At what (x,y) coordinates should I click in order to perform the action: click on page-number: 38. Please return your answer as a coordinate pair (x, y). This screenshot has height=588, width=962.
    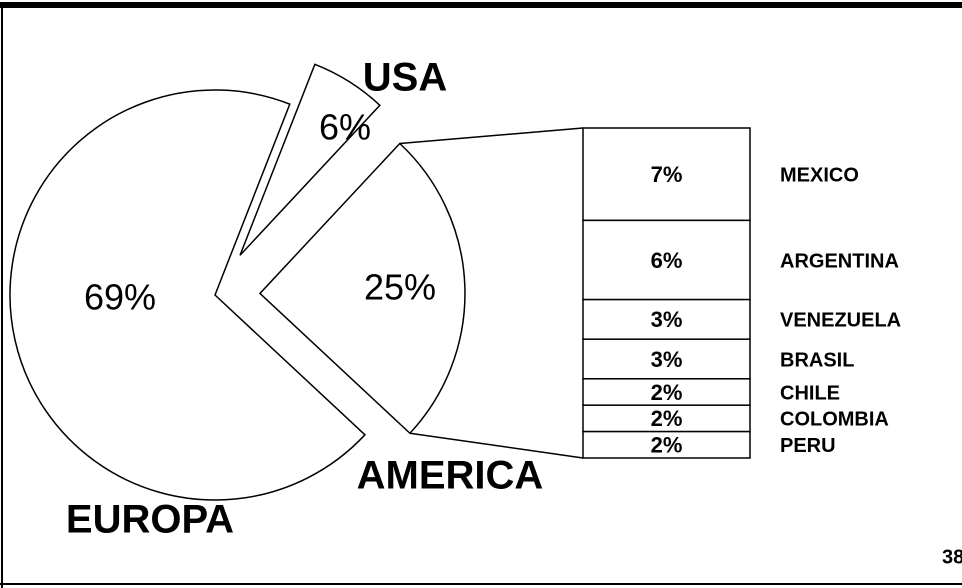
    Looking at the image, I should click on (952, 557).